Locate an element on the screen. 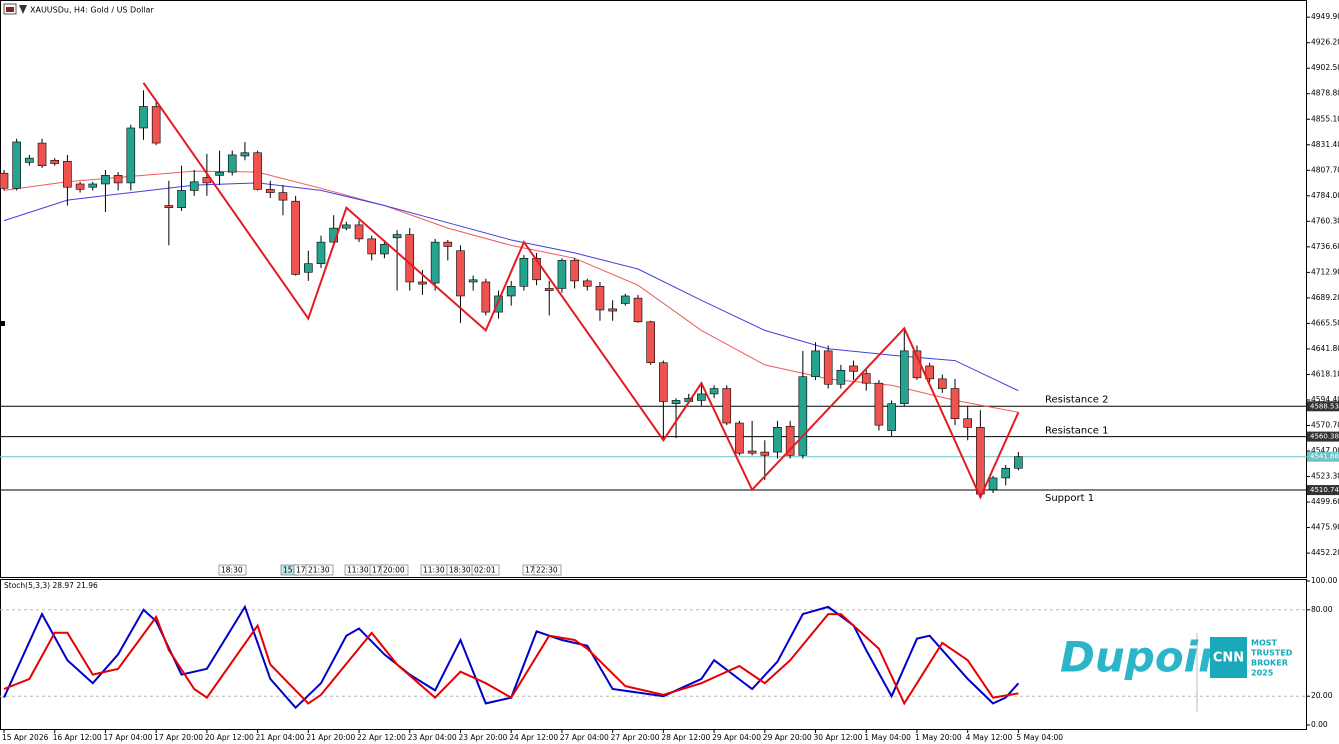  level-name: Resistance 1 is located at coordinates (1076, 431).